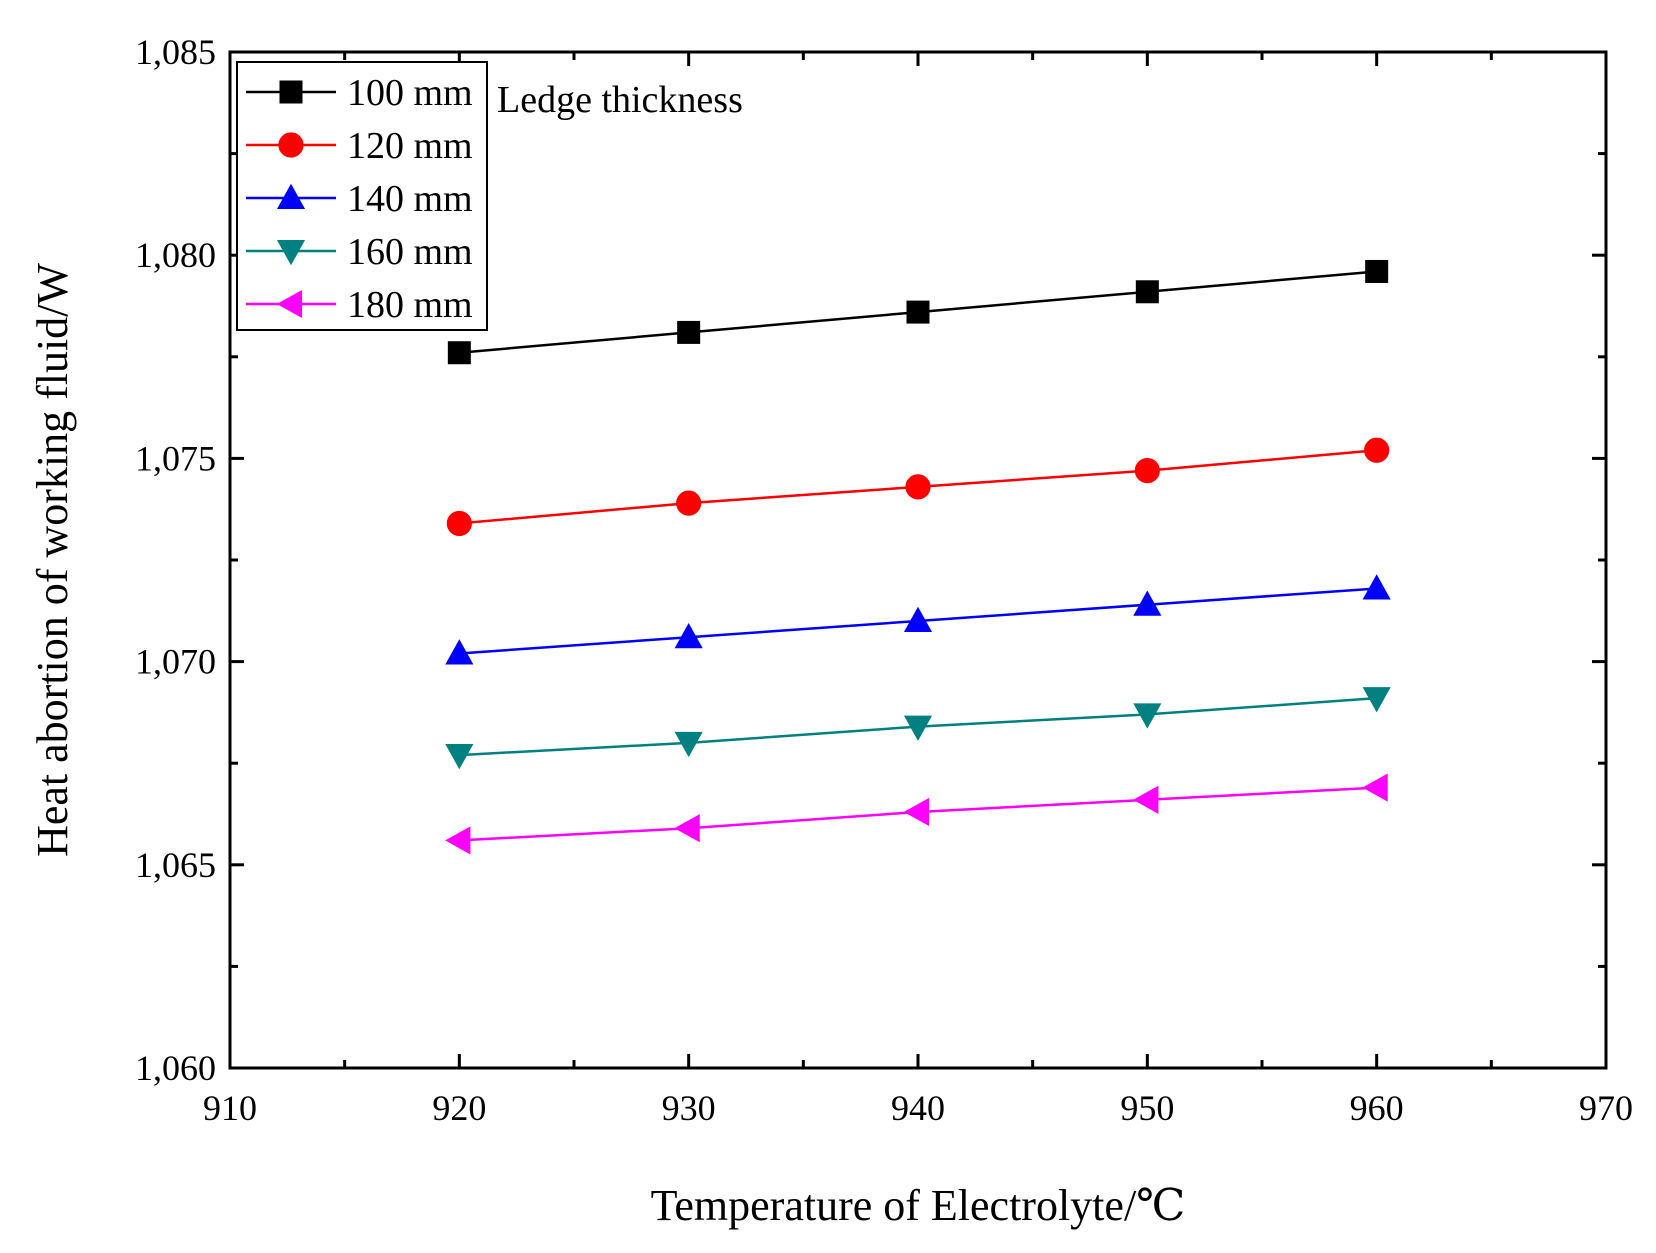  I want to click on y-tick-label: 1,080, so click(175, 255).